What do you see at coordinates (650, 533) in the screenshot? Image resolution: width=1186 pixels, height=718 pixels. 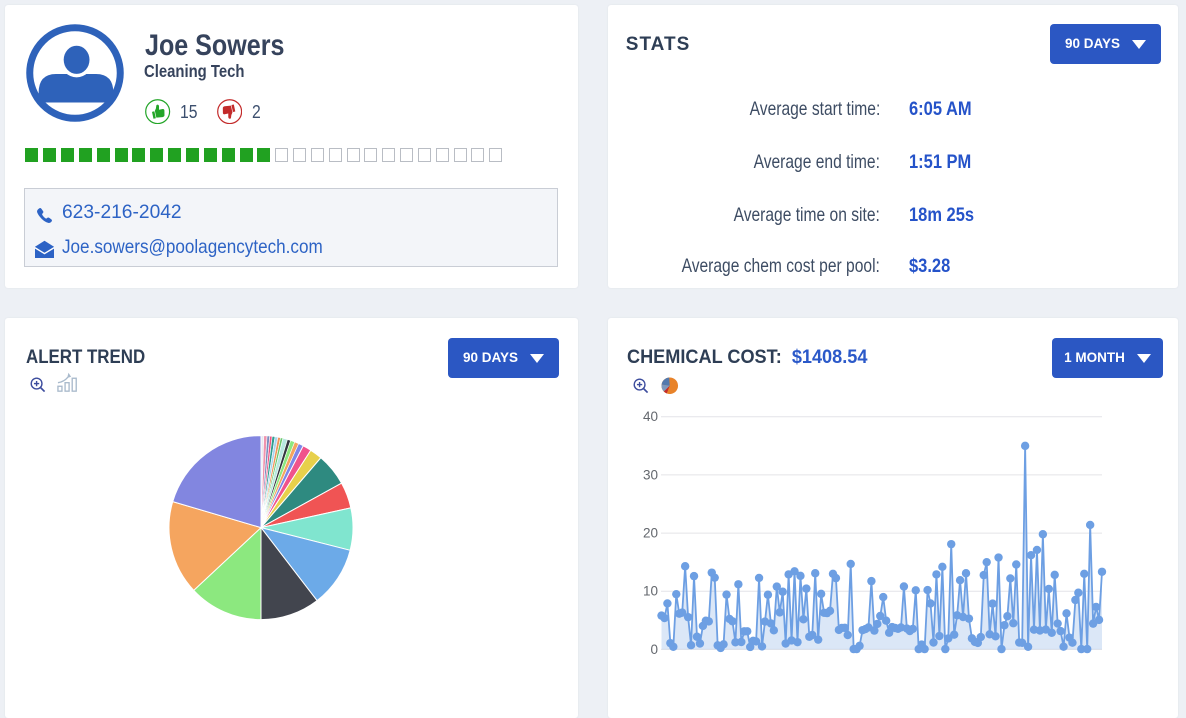 I see `svg-text: 20` at bounding box center [650, 533].